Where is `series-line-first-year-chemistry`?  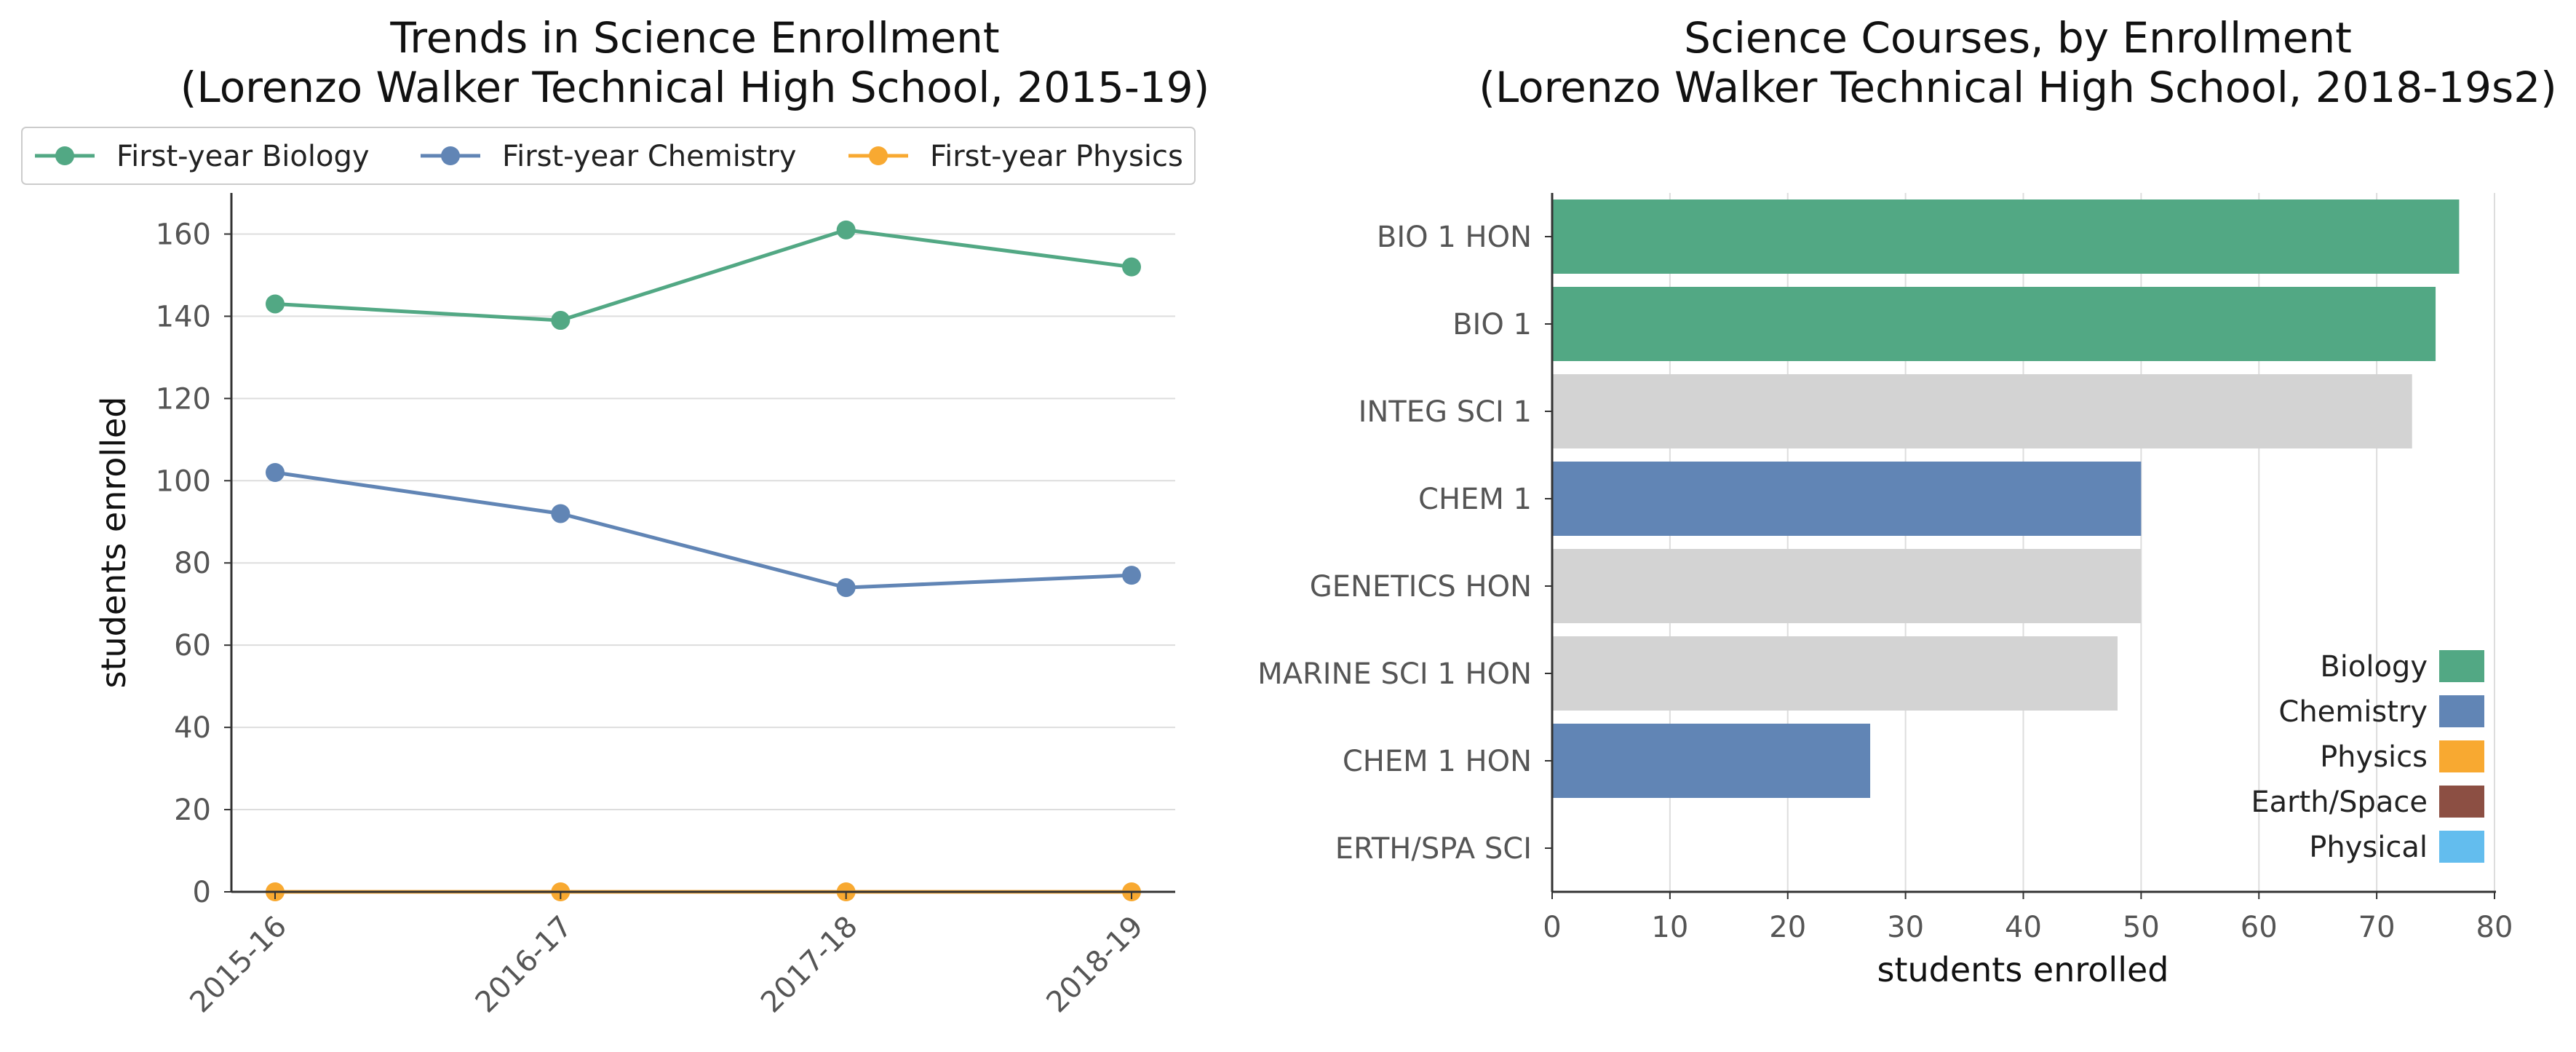
series-line-first-year-chemistry is located at coordinates (703, 530).